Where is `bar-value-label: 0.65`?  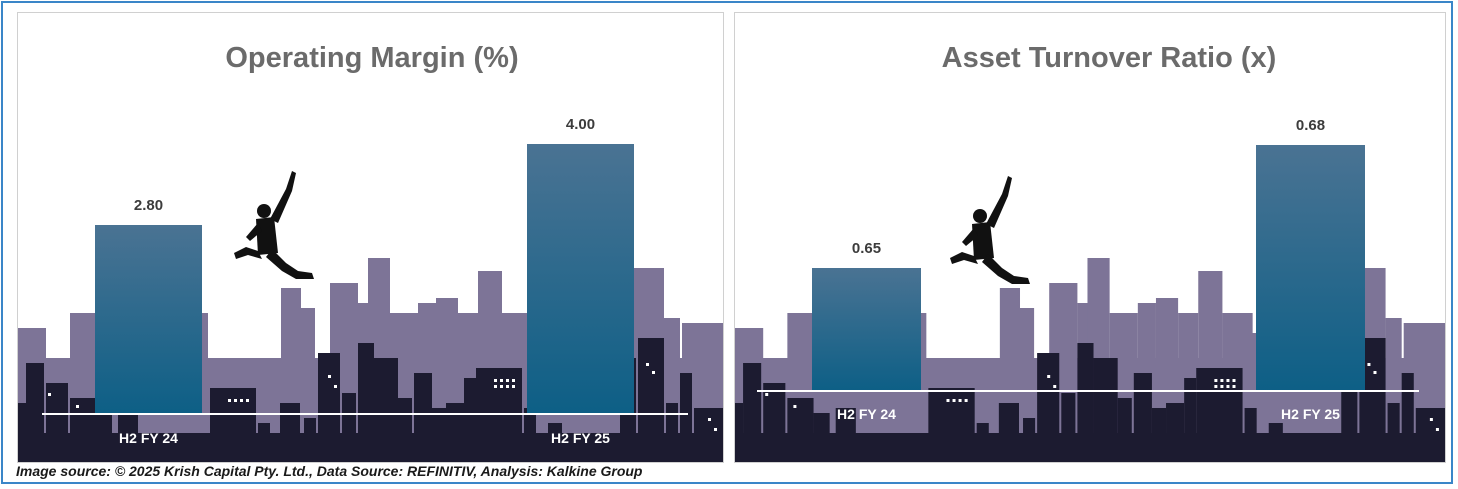 bar-value-label: 0.65 is located at coordinates (866, 248).